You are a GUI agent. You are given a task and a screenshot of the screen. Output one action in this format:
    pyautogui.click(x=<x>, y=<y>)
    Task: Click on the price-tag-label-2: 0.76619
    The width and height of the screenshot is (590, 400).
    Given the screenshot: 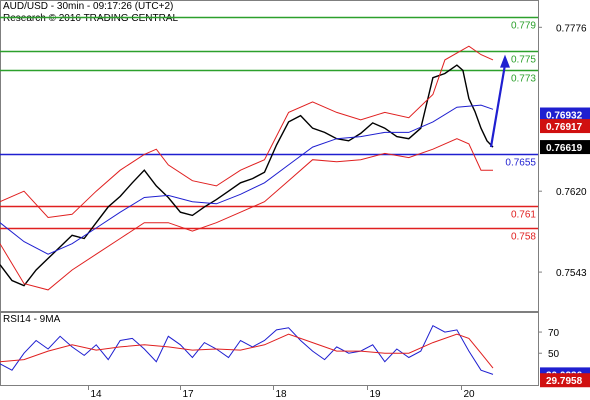 What is the action you would take?
    pyautogui.click(x=564, y=148)
    